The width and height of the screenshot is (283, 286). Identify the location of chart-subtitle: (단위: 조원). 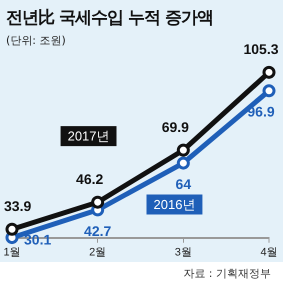
(36, 40).